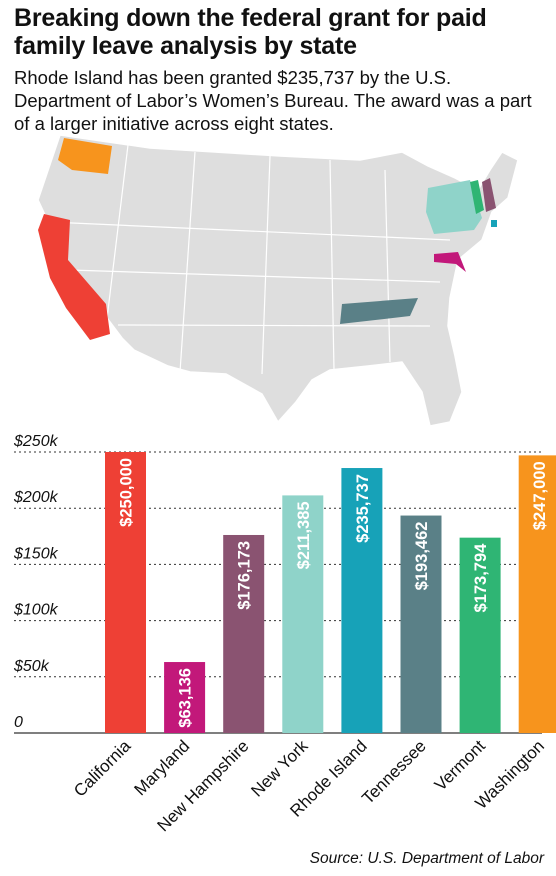 This screenshot has height=876, width=556. I want to click on bar-washington, so click(537, 594).